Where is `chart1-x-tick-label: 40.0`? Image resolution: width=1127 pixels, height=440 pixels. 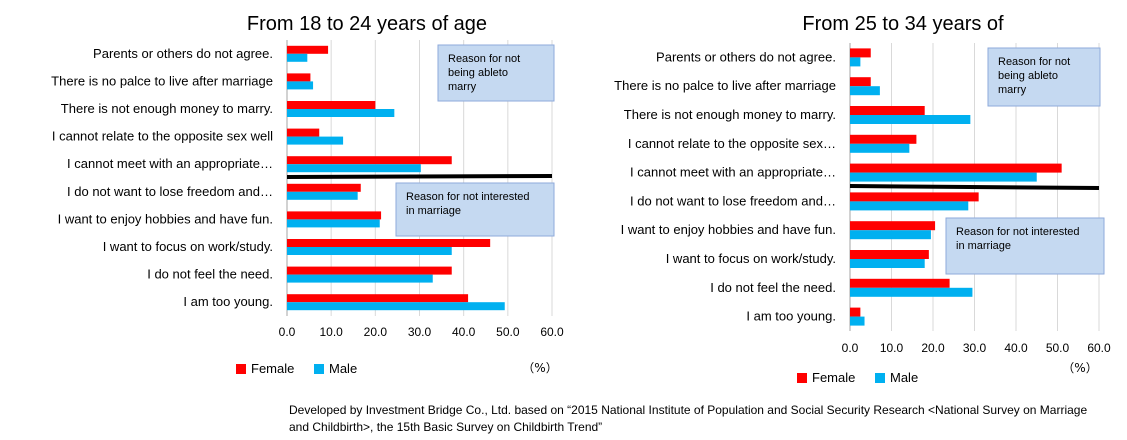 chart1-x-tick-label: 40.0 is located at coordinates (464, 332).